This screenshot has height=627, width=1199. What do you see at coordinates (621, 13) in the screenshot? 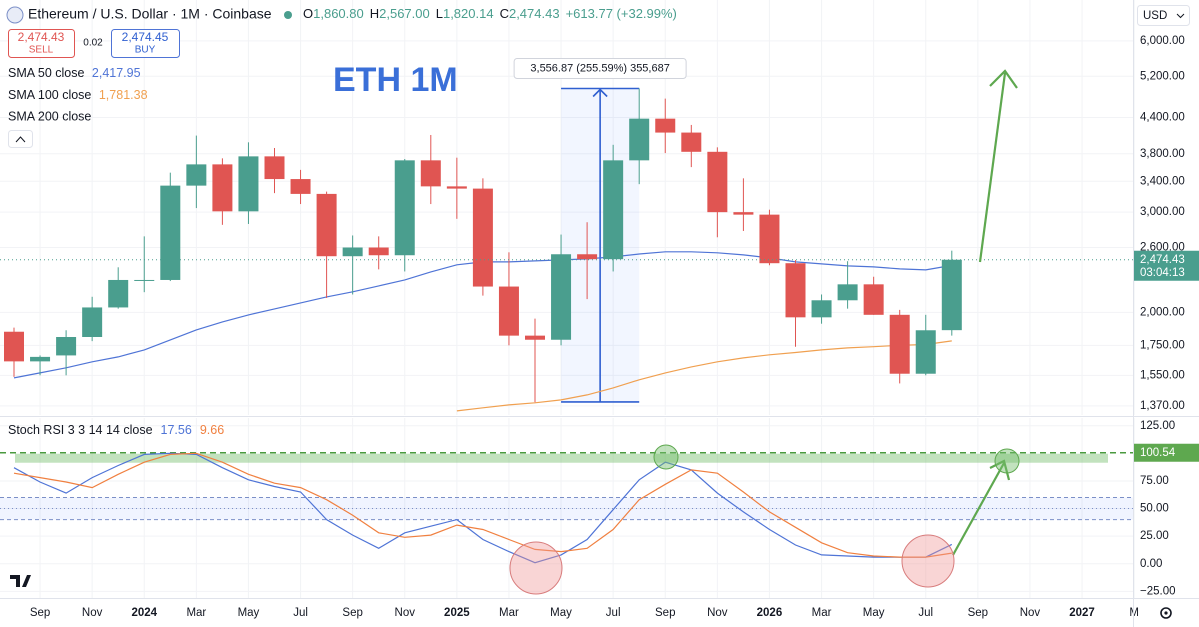
I see `ohlc-change: +613.77 (+32.99%)` at bounding box center [621, 13].